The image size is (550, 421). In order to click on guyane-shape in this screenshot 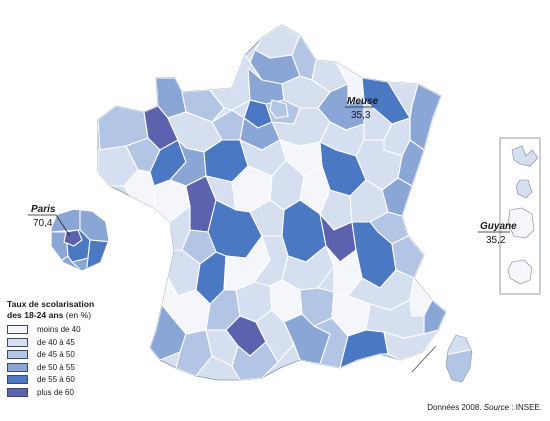, I will do `click(521, 223)`.